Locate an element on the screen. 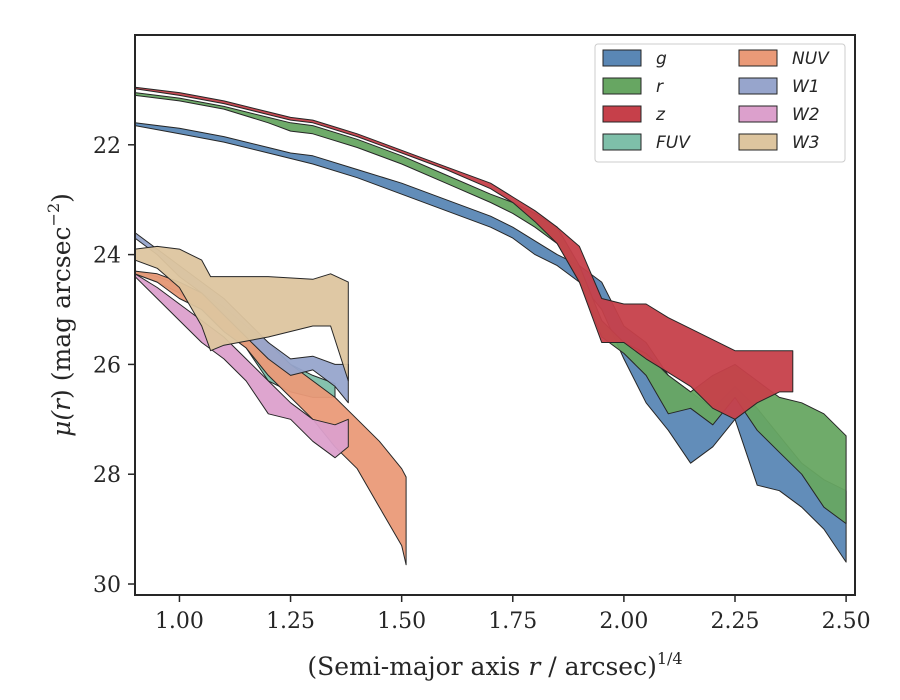 Image resolution: width=900 pixels, height=700 pixels. legend-swatch-nuv is located at coordinates (758, 58).